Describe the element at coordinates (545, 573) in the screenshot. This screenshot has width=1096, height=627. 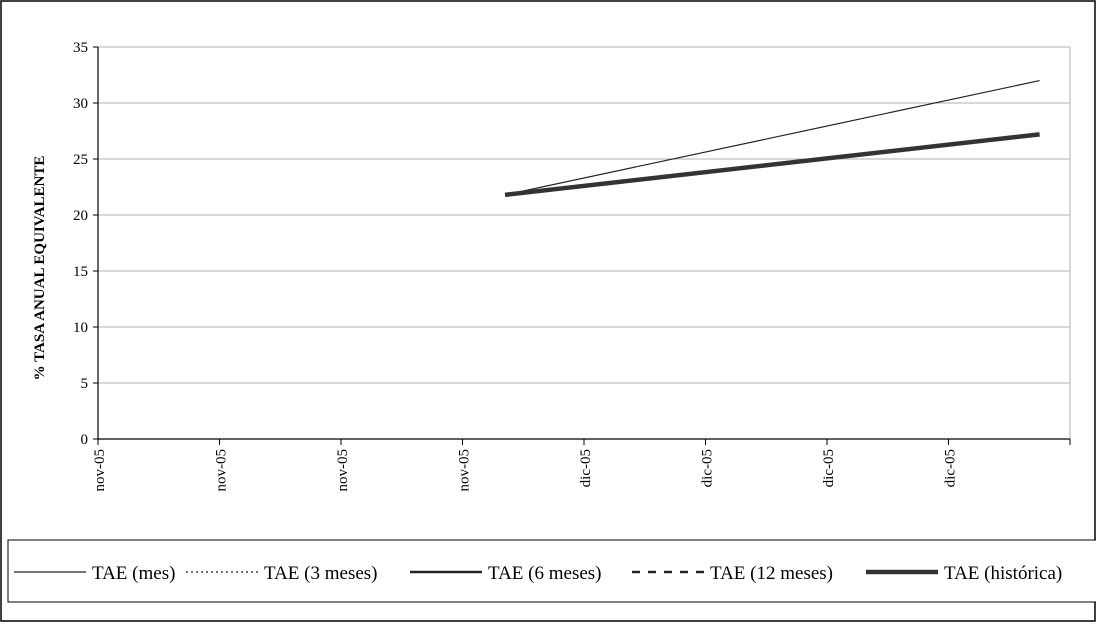
I see `legend-label-2: TAE (6 meses)` at that location.